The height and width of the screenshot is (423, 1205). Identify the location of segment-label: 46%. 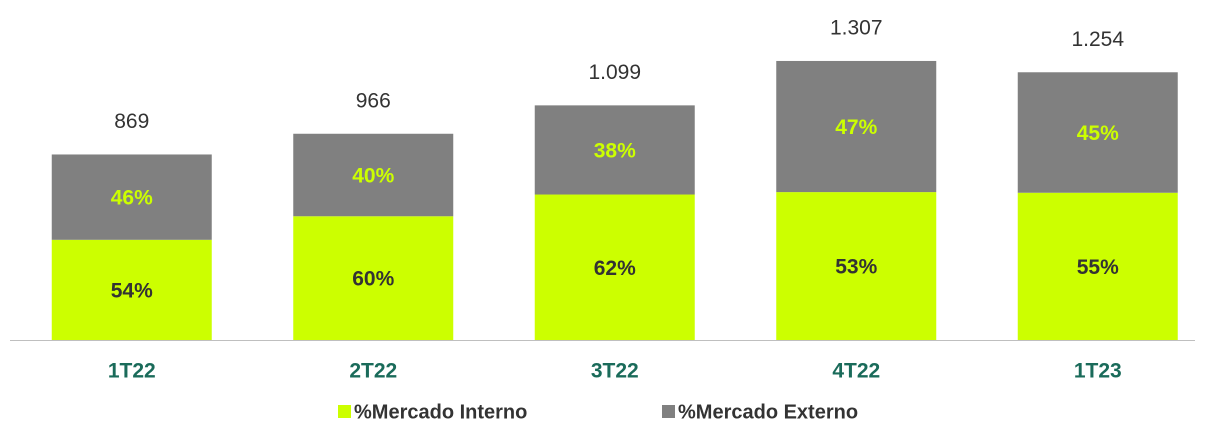
(132, 198).